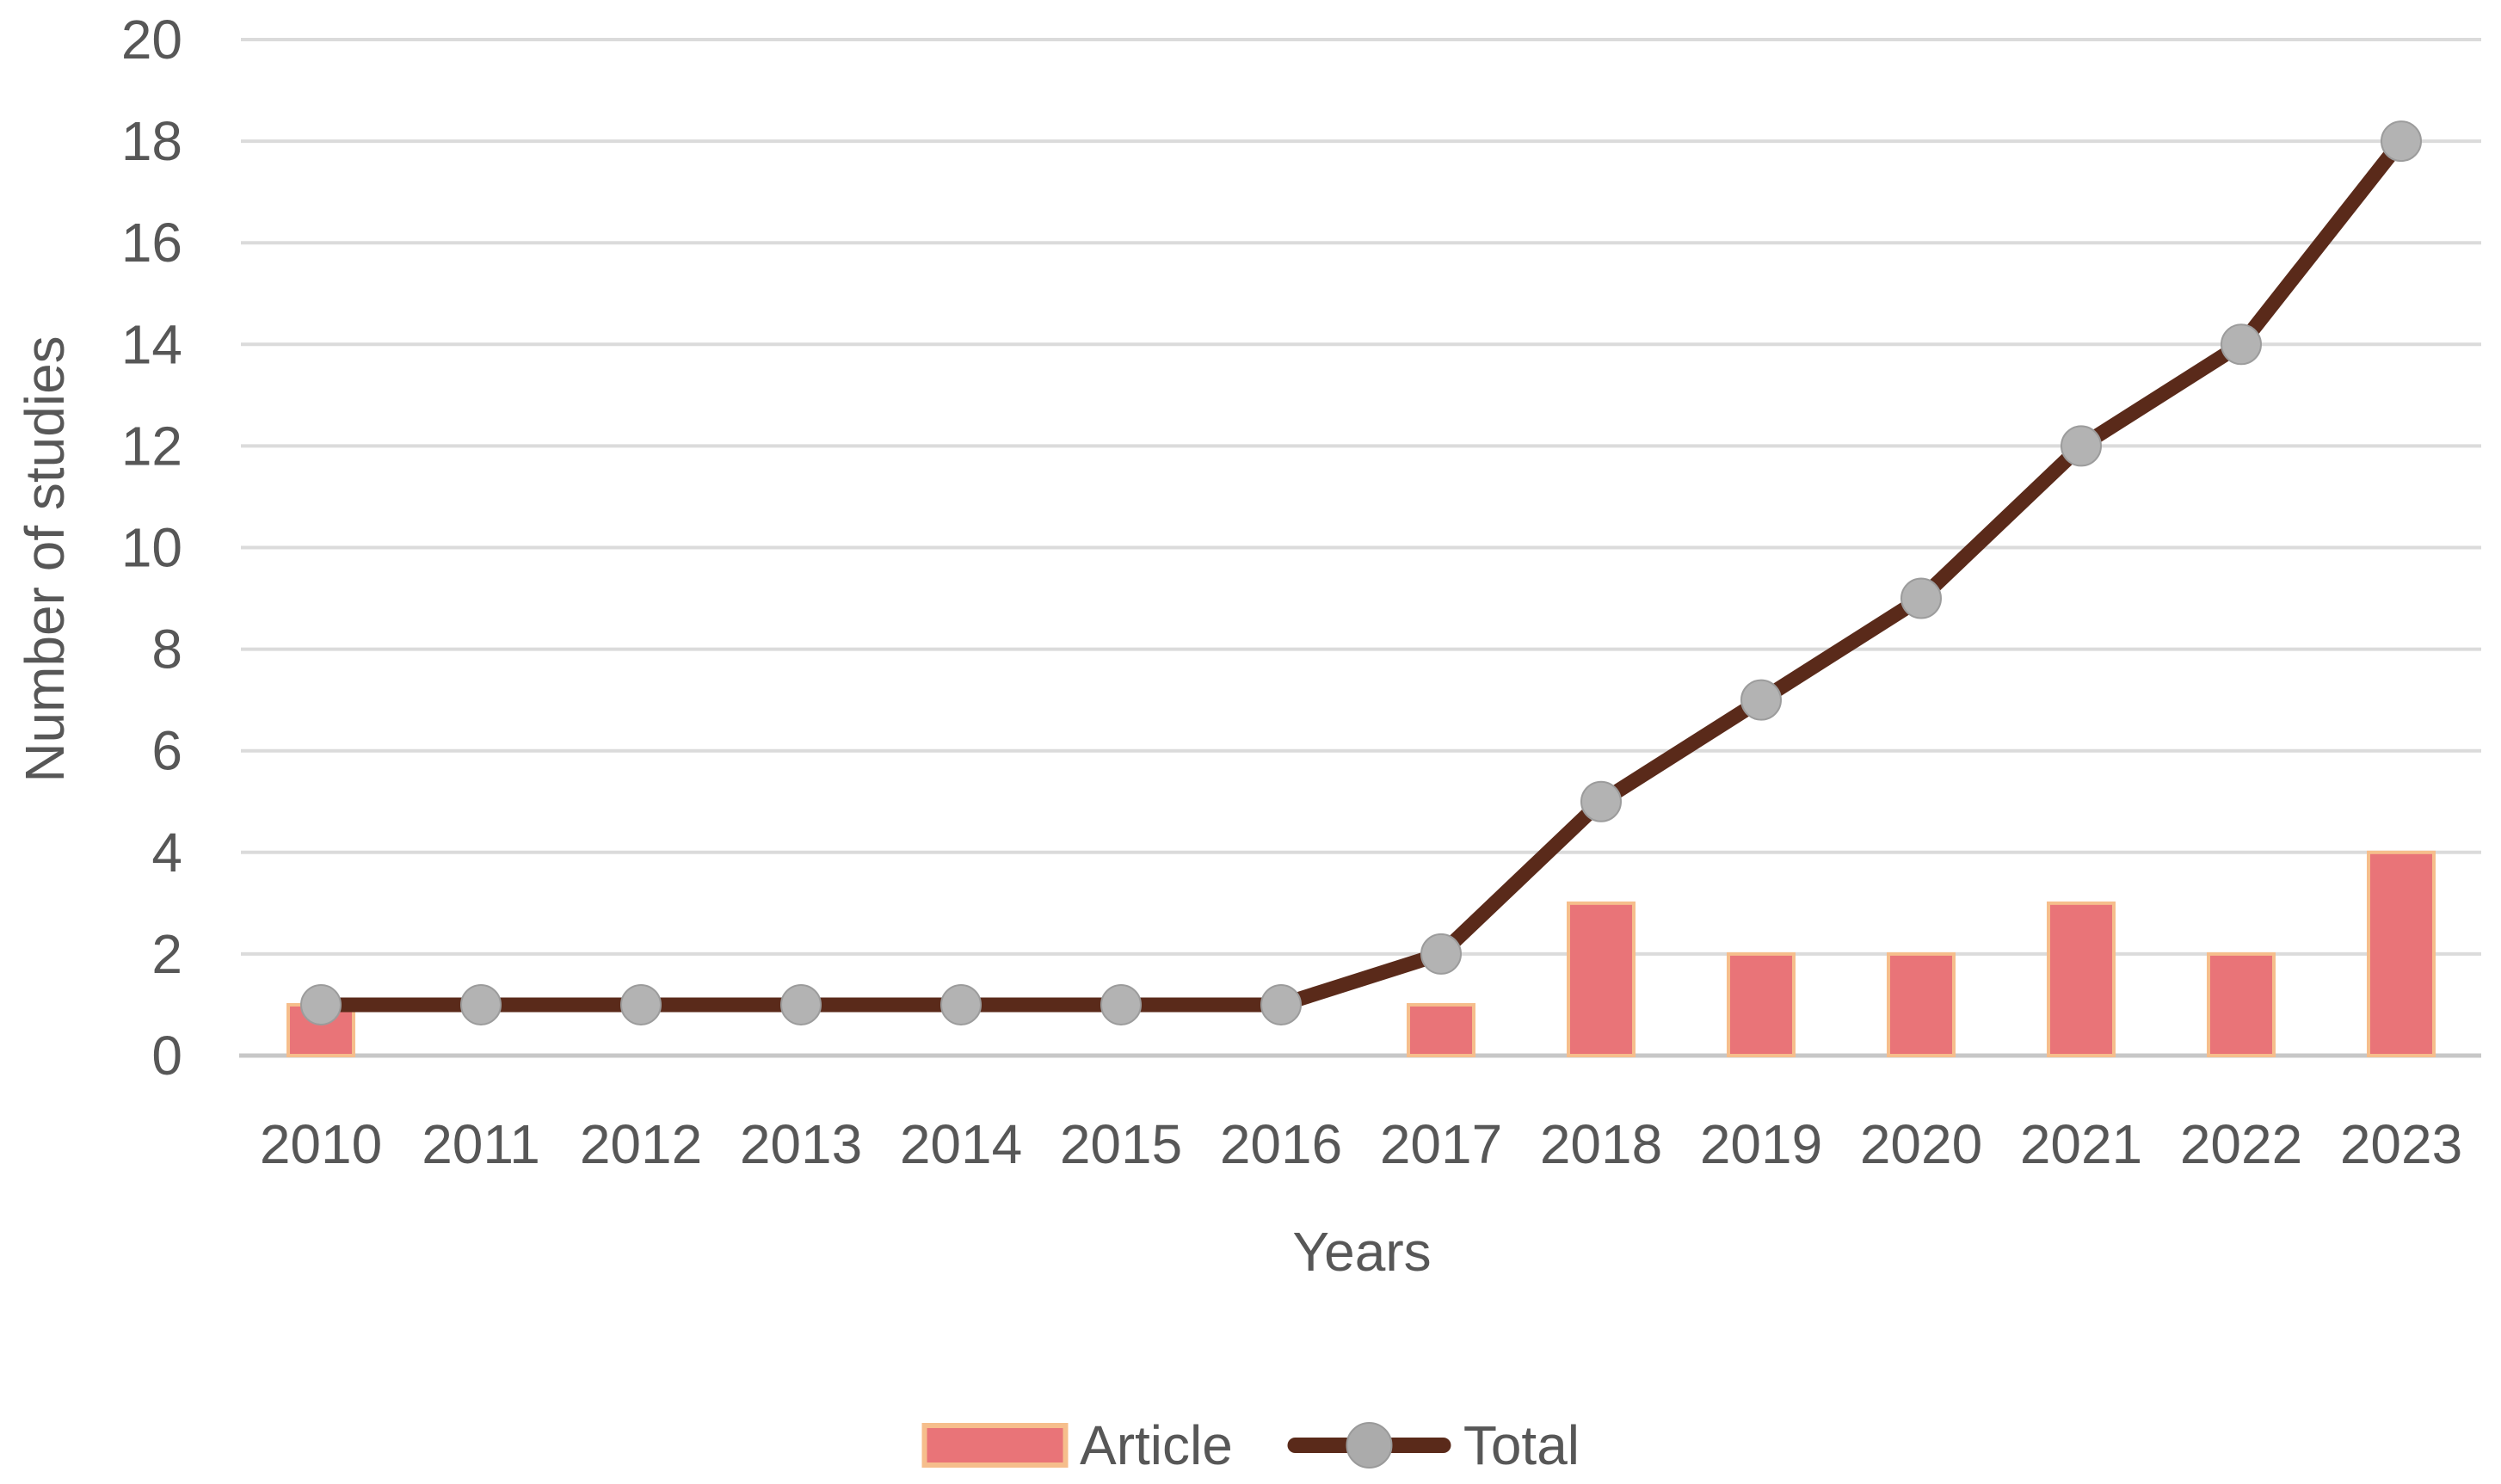 The image size is (2501, 1484). What do you see at coordinates (1521, 1445) in the screenshot?
I see `legend-label-total: Total` at bounding box center [1521, 1445].